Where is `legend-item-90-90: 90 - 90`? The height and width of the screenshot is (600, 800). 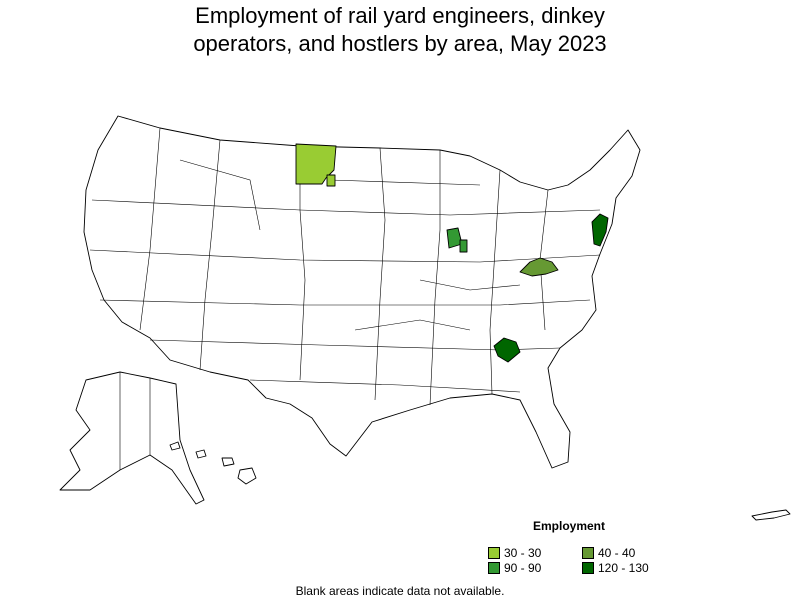 legend-item-90-90: 90 - 90 is located at coordinates (514, 568).